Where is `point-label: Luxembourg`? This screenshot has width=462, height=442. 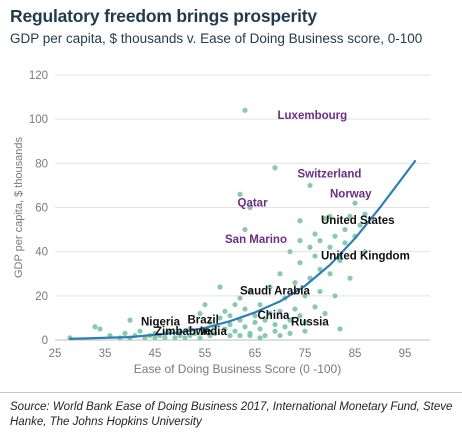 point-label: Luxembourg is located at coordinates (313, 116).